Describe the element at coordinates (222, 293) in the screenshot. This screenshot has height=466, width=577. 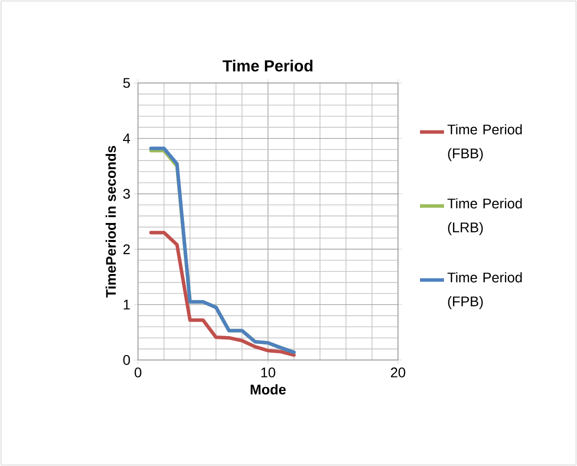
I see `line-series` at that location.